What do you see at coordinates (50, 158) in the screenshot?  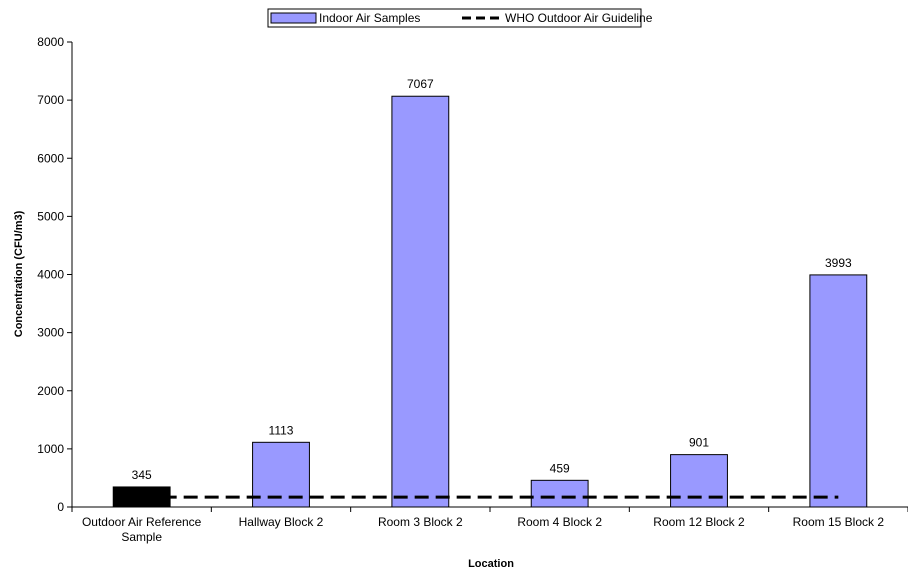 I see `y-tick-label: 6000` at bounding box center [50, 158].